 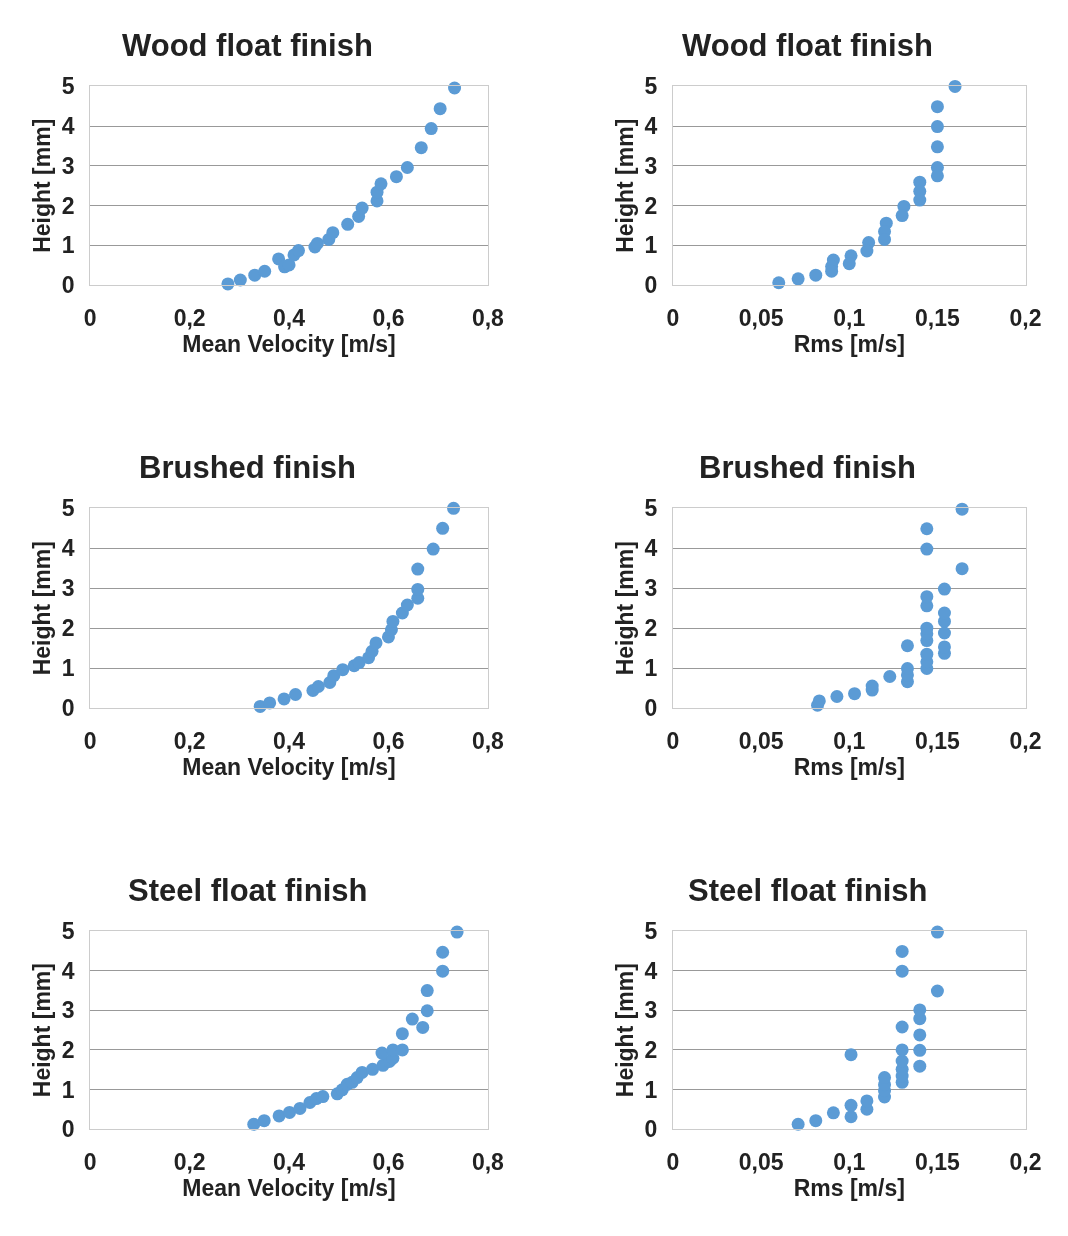 What do you see at coordinates (388, 1161) in the screenshot?
I see `x-tick-label: 0,6` at bounding box center [388, 1161].